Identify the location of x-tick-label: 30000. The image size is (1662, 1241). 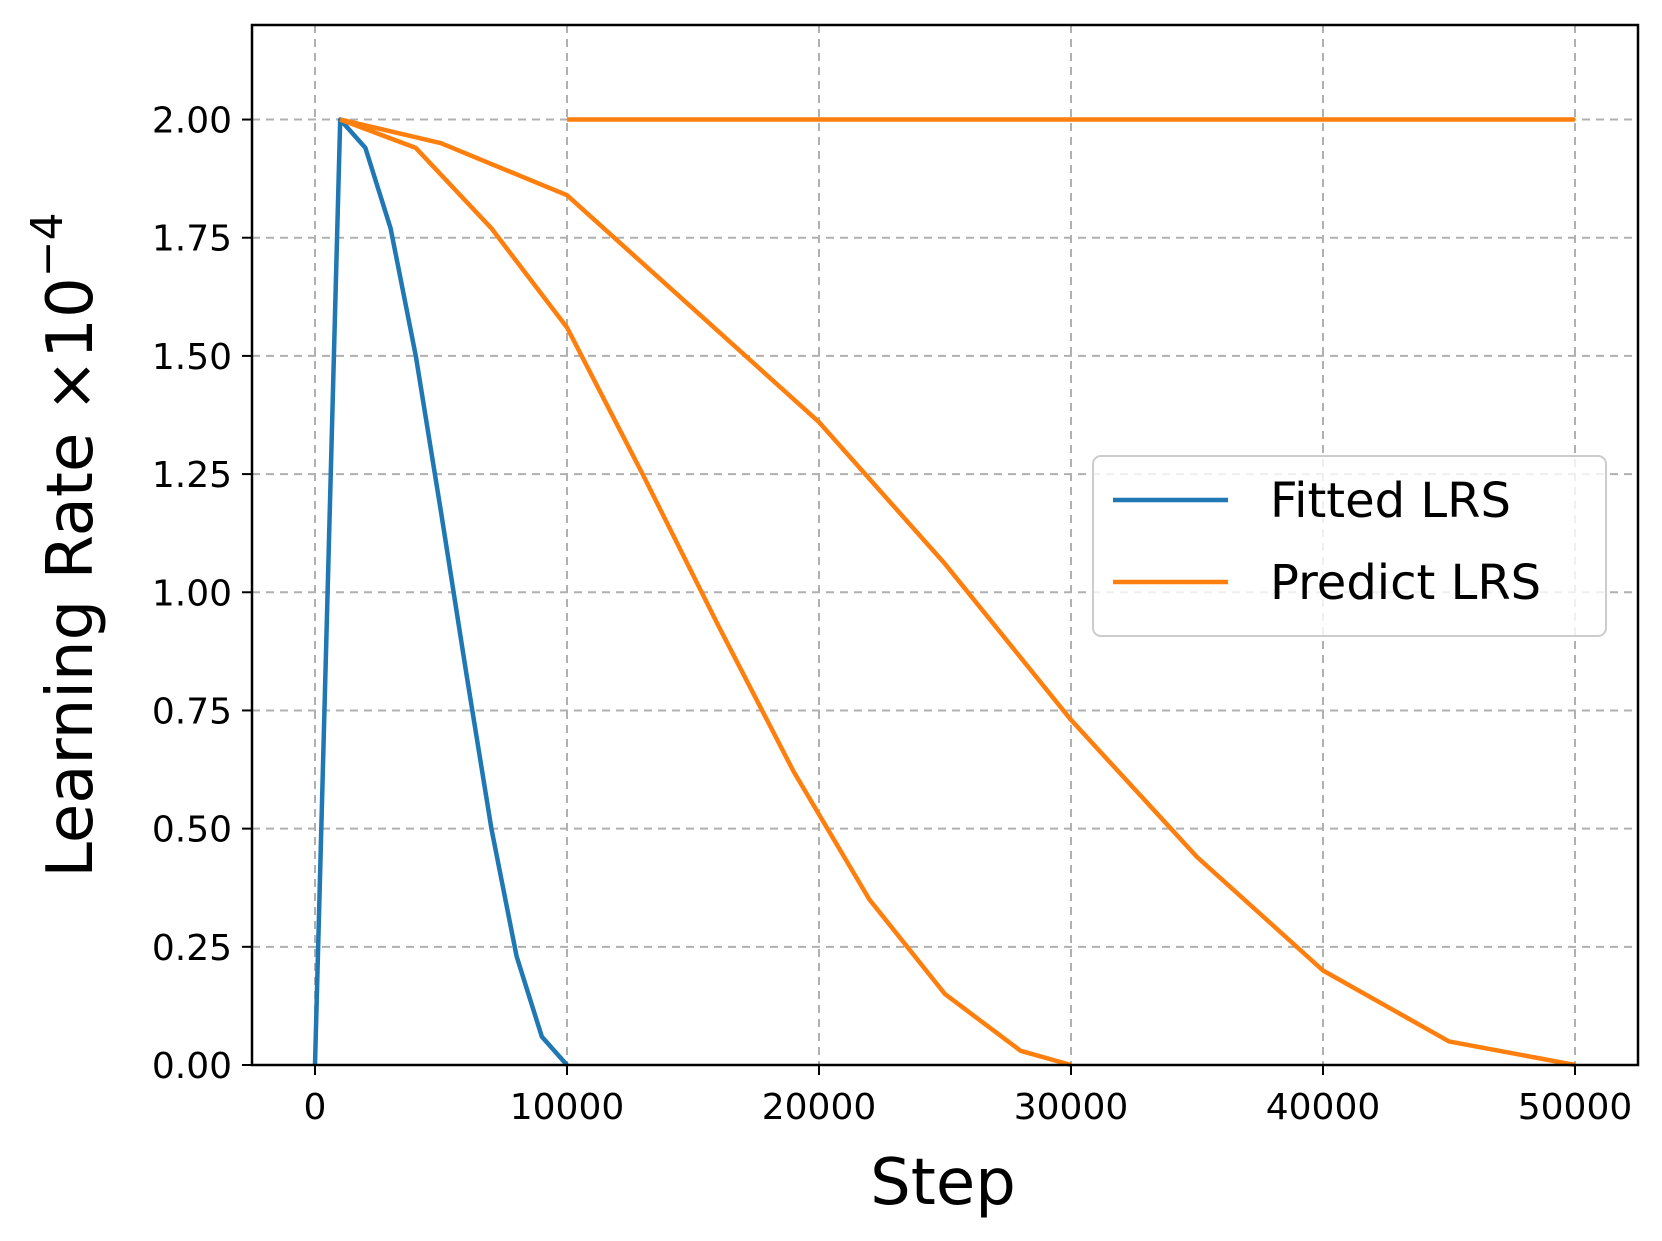
(1071, 1107).